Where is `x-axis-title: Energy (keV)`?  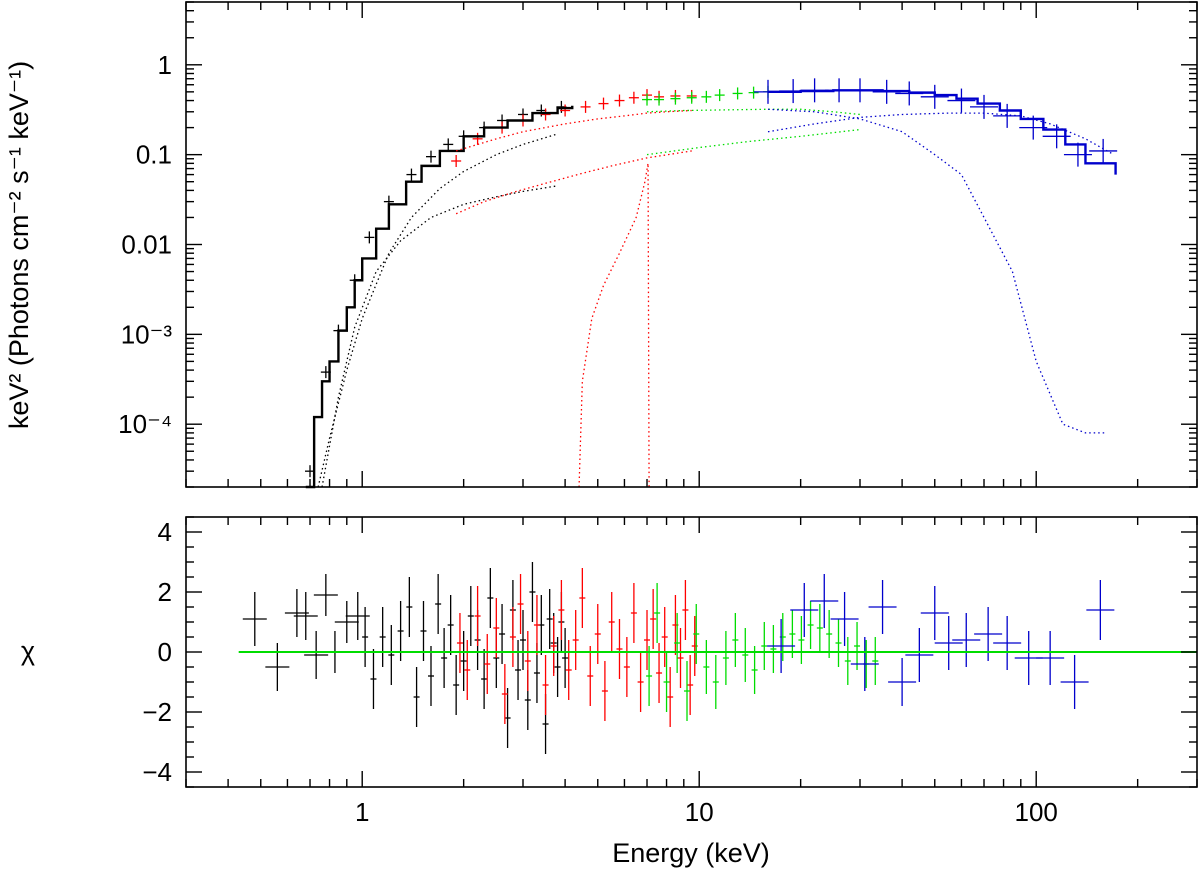 x-axis-title: Energy (keV) is located at coordinates (691, 853).